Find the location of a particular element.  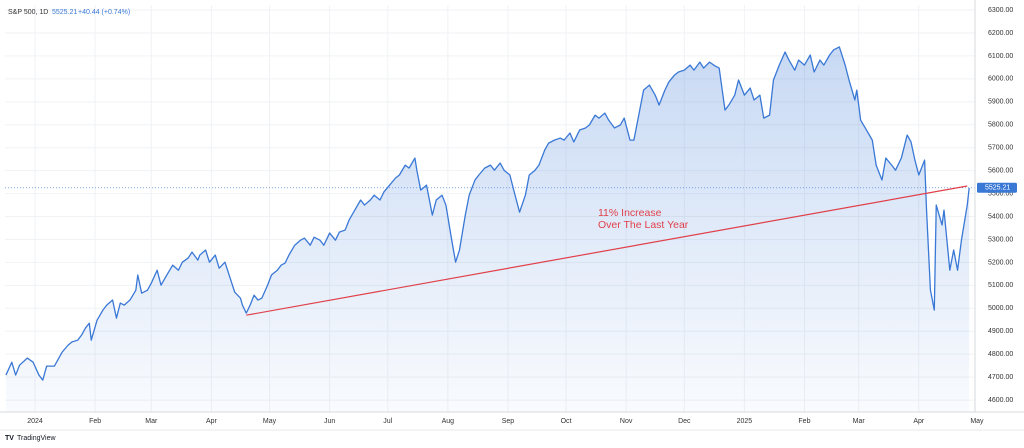

last-price: 5525.21 is located at coordinates (64, 12).